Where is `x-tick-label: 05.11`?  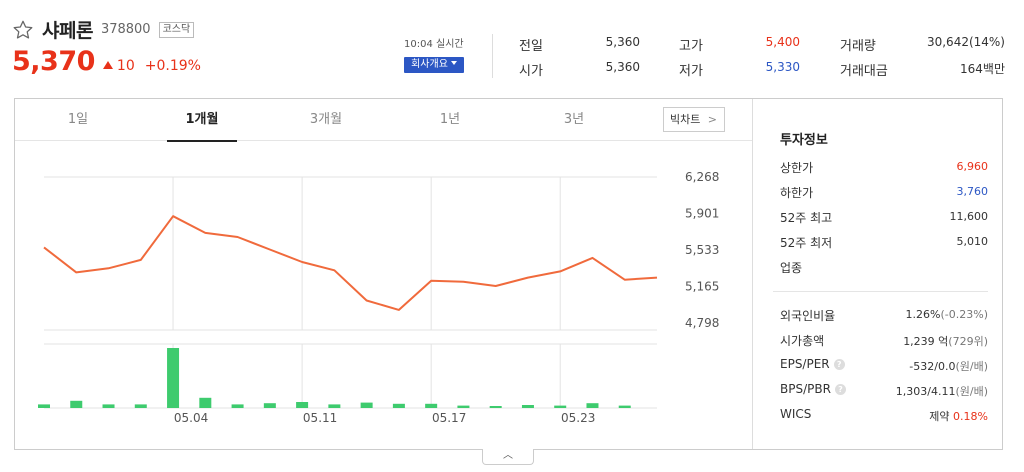 x-tick-label: 05.11 is located at coordinates (320, 418).